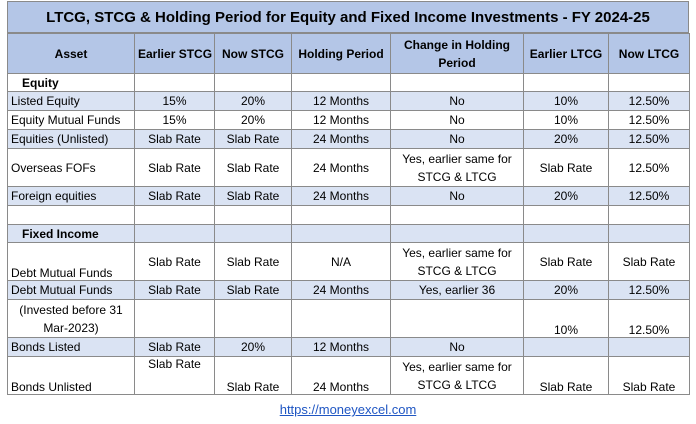 The image size is (696, 424). I want to click on blank-row, so click(348, 215).